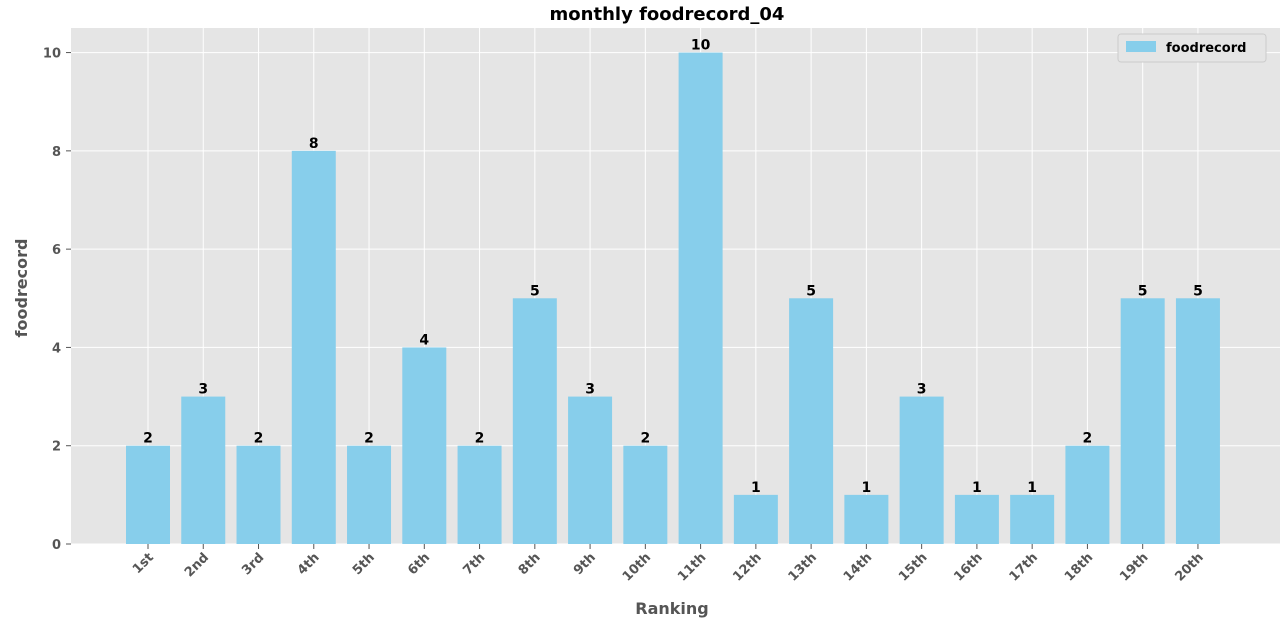 The height and width of the screenshot is (627, 1286). I want to click on x-tick-label: 17th, so click(1024, 567).